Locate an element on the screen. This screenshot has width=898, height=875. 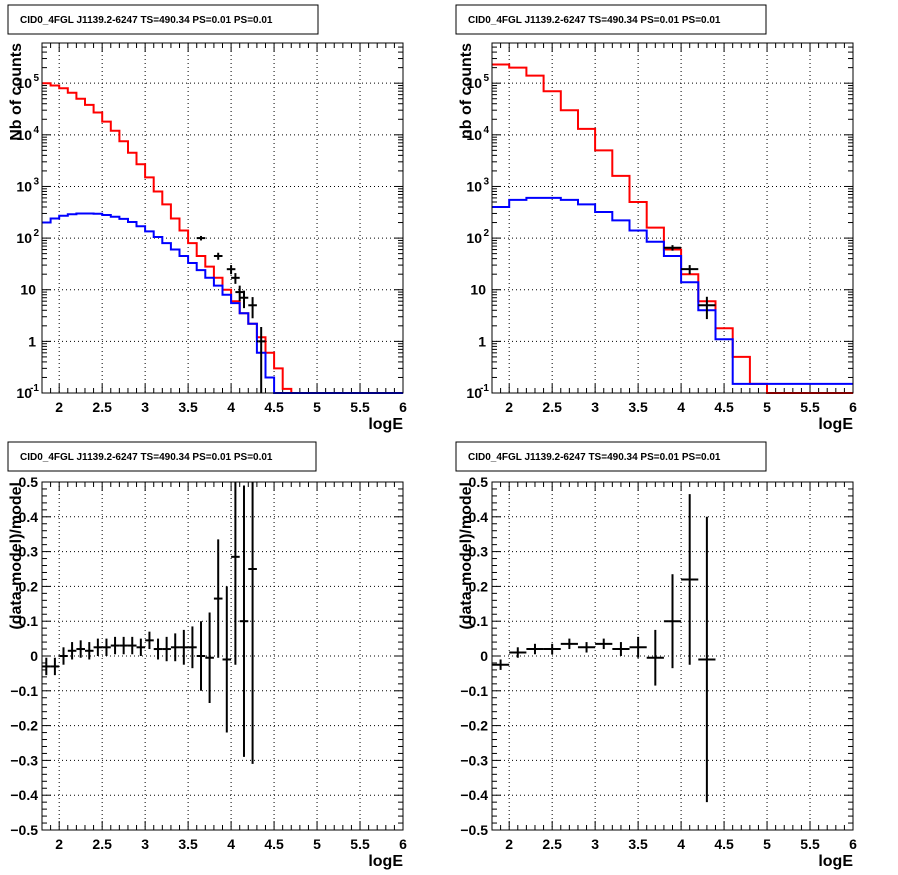
y-tick-label: 0.5 is located at coordinates (29, 482).